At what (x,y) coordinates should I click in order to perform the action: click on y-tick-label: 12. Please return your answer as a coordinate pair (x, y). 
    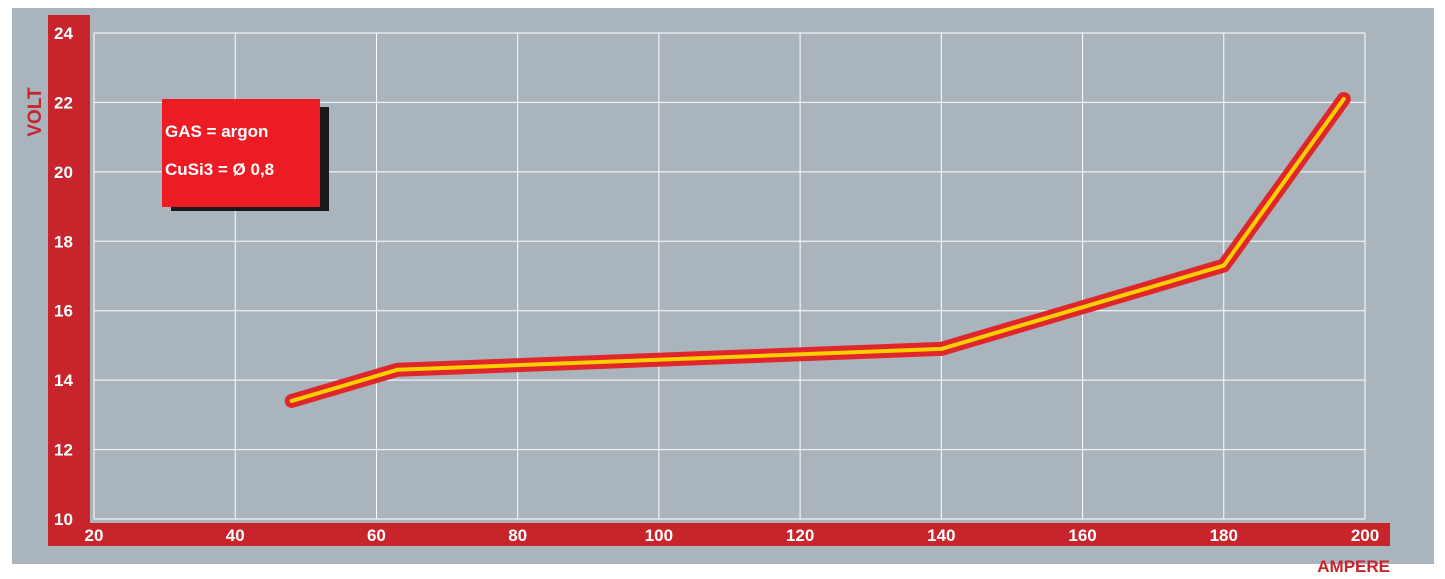
    Looking at the image, I should click on (63, 450).